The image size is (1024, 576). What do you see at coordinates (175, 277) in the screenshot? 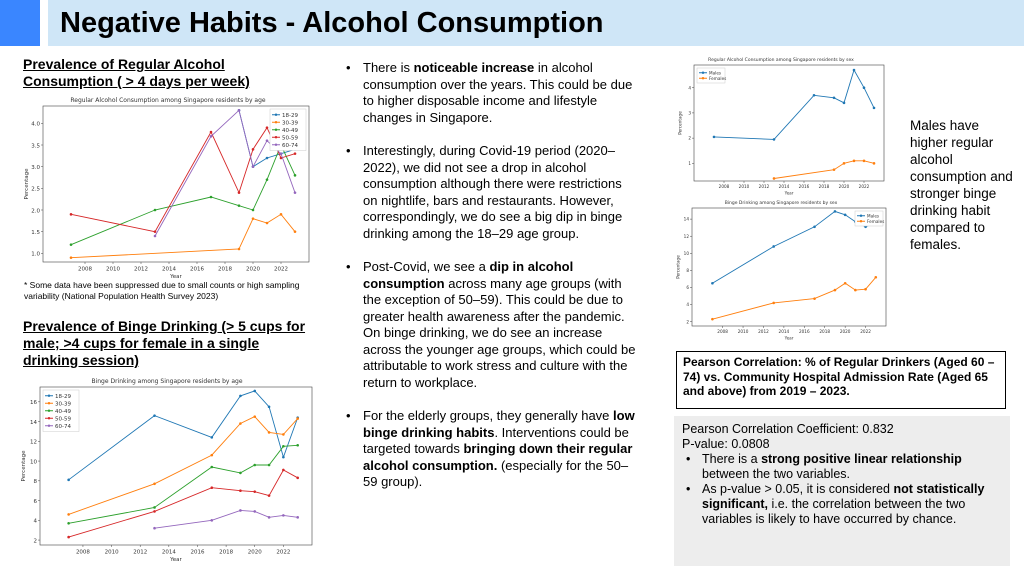
I see `x-axis-label: Year` at bounding box center [175, 277].